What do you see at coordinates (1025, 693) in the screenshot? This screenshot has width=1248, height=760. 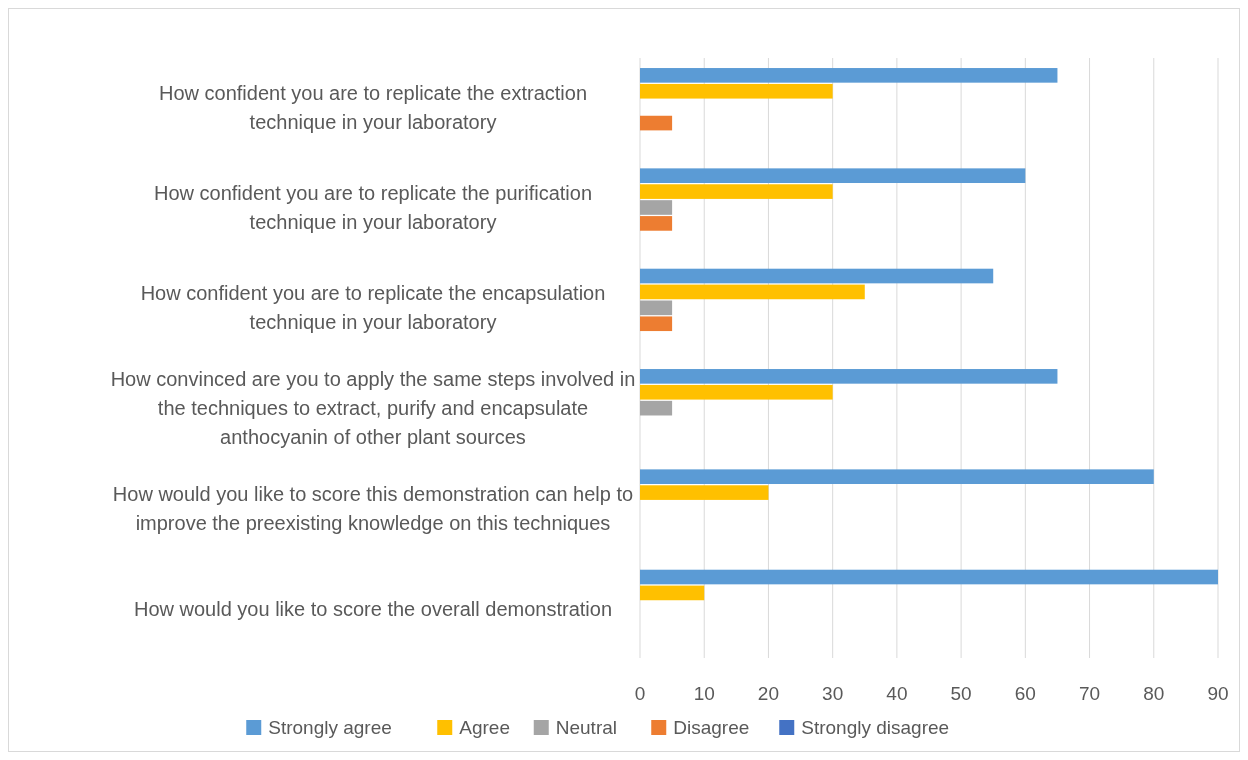 I see `x-tick-label: 60` at bounding box center [1025, 693].